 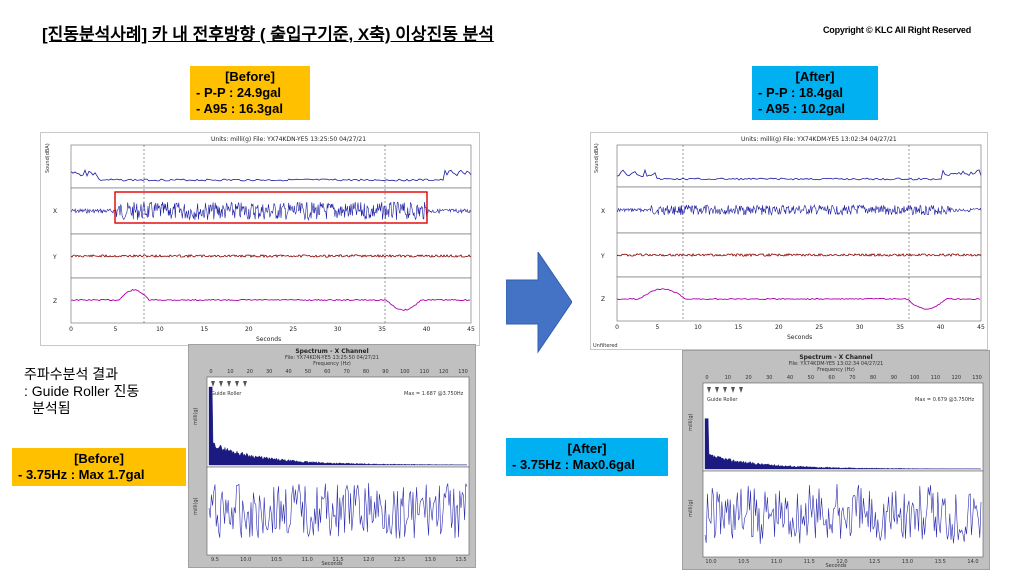 I want to click on guide-roller-label: Guide Roller, so click(x=226, y=394).